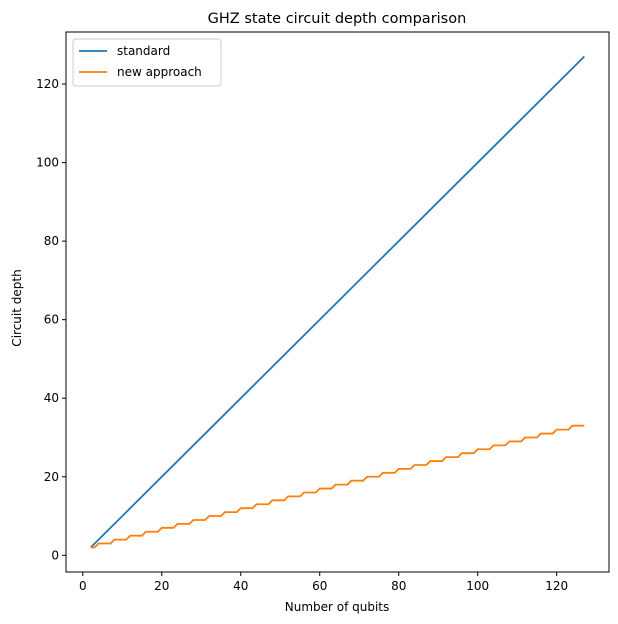 The width and height of the screenshot is (618, 624). Describe the element at coordinates (47, 84) in the screenshot. I see `y-tick-label: 120` at that location.